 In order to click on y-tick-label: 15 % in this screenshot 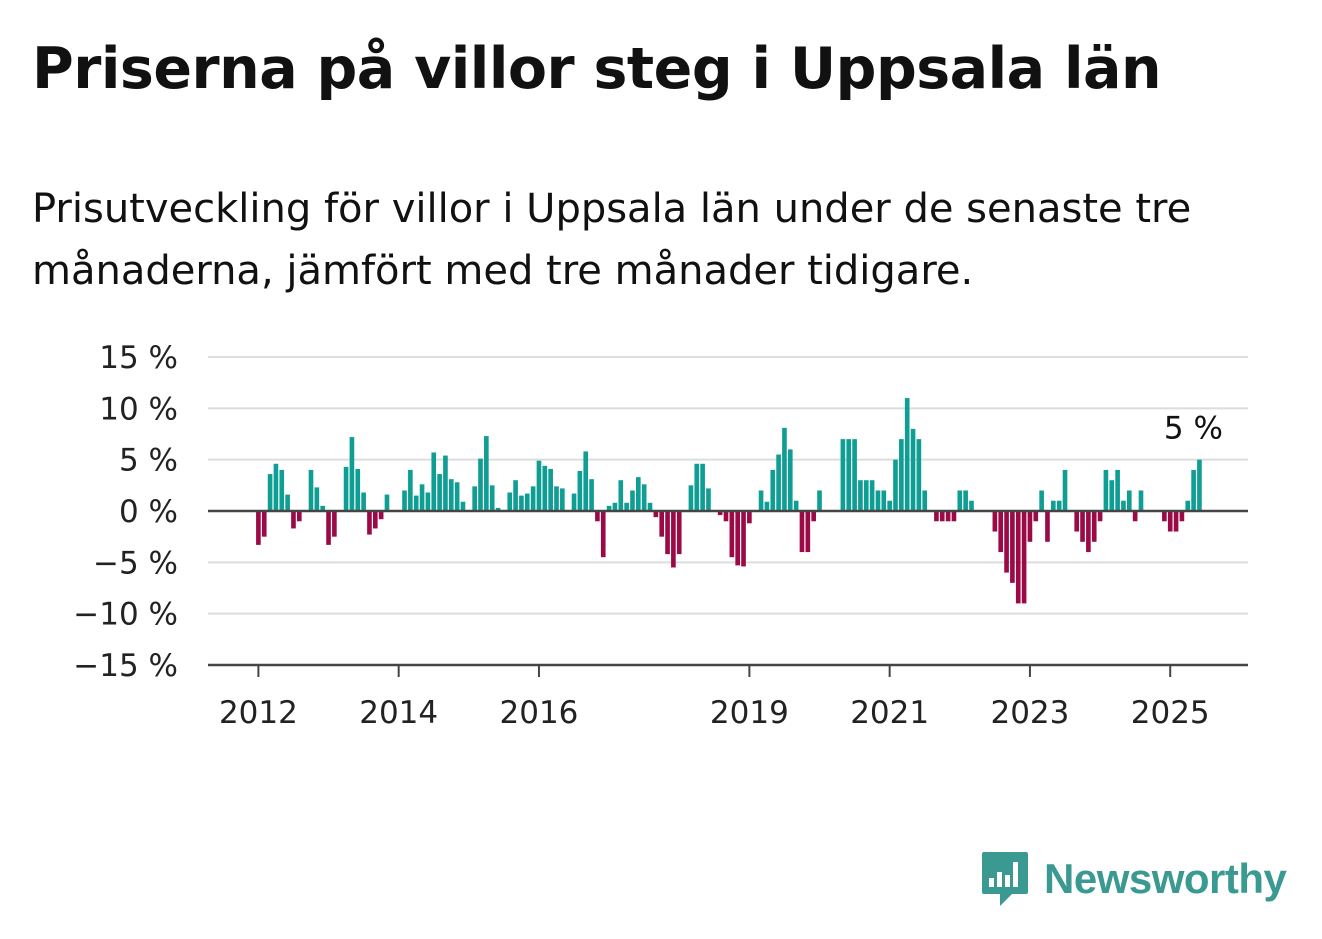, I will do `click(138, 358)`.